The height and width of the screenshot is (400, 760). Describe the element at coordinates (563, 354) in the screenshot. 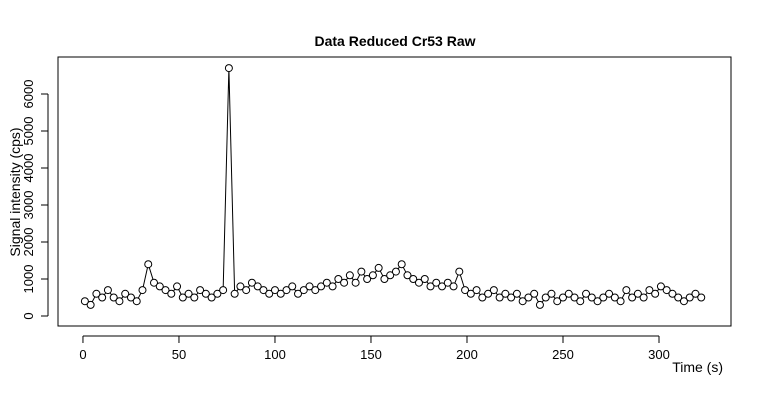

I see `x-tick-label: 250` at that location.